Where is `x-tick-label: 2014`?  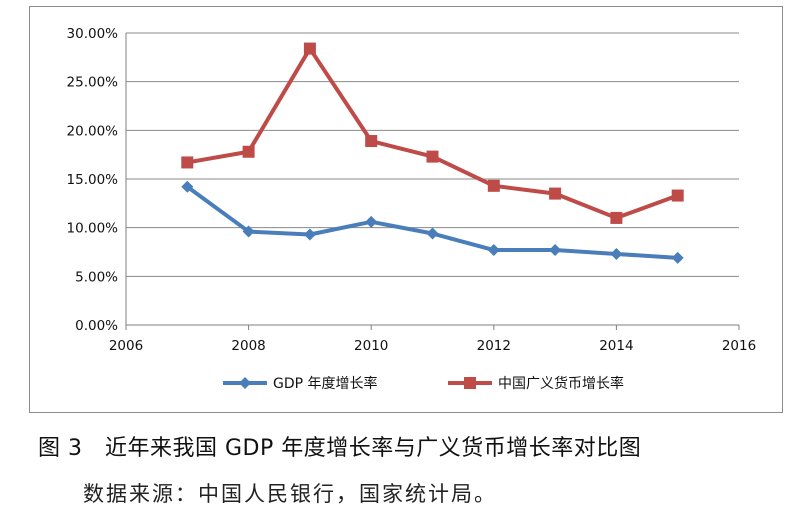
x-tick-label: 2014 is located at coordinates (616, 346).